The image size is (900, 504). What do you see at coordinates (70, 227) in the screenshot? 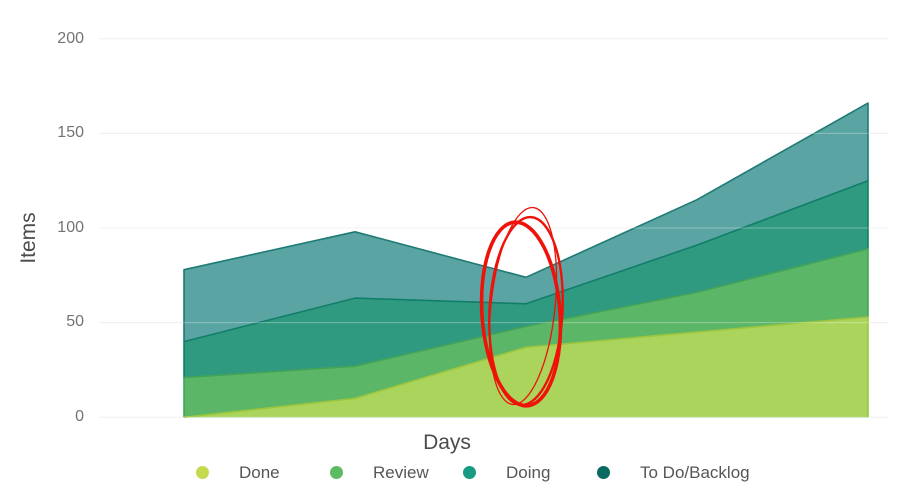
I see `y-tick-100: 100` at bounding box center [70, 227].